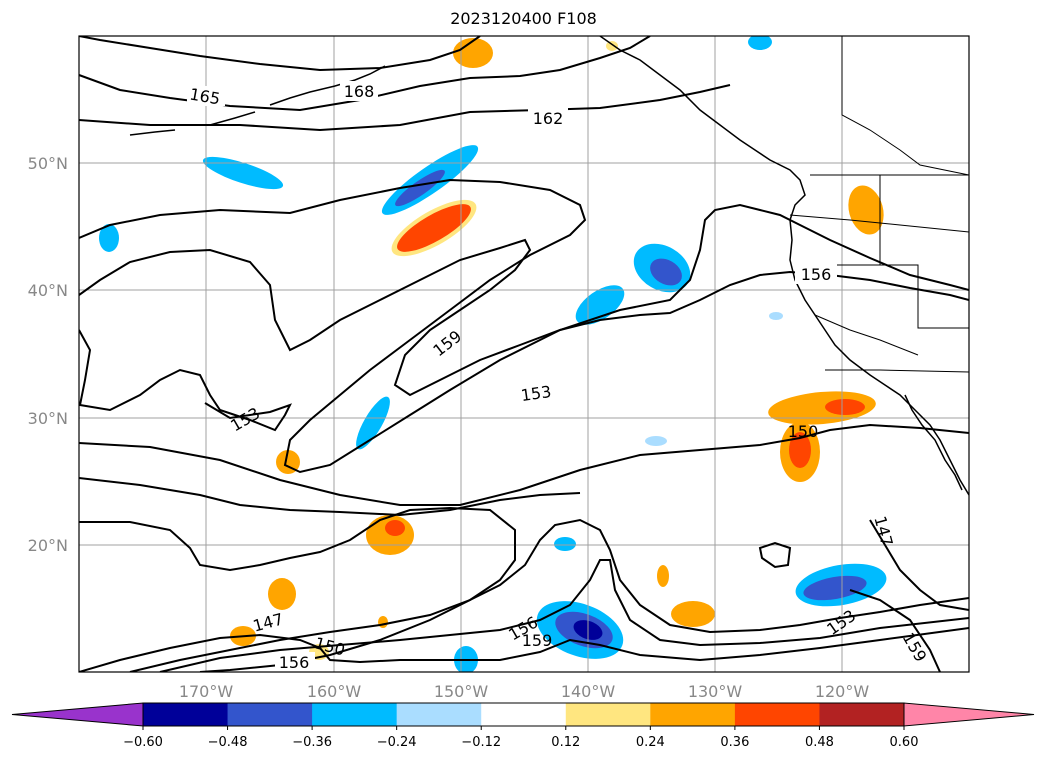 Image resolution: width=1047 pixels, height=765 pixels. I want to click on lat-label-20n: 20°N, so click(48, 545).